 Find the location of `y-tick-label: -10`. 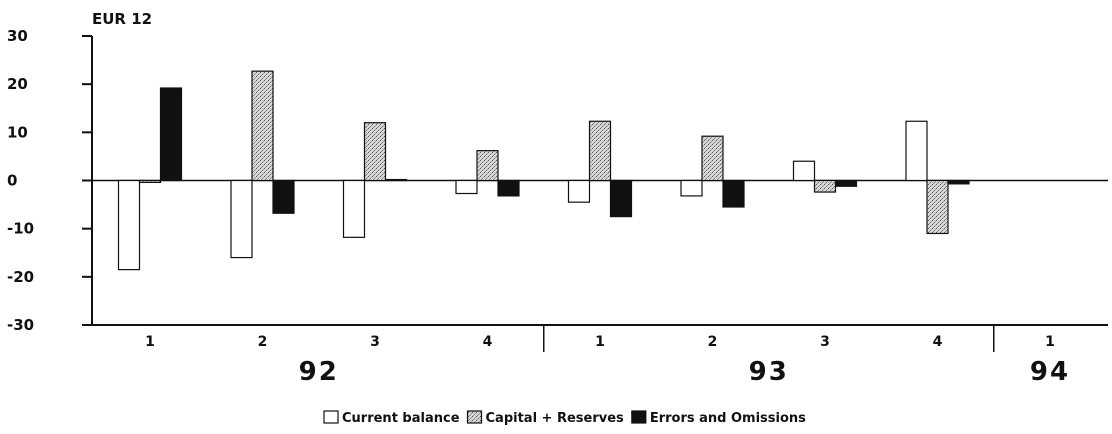

y-tick-label: -10 is located at coordinates (20, 229).